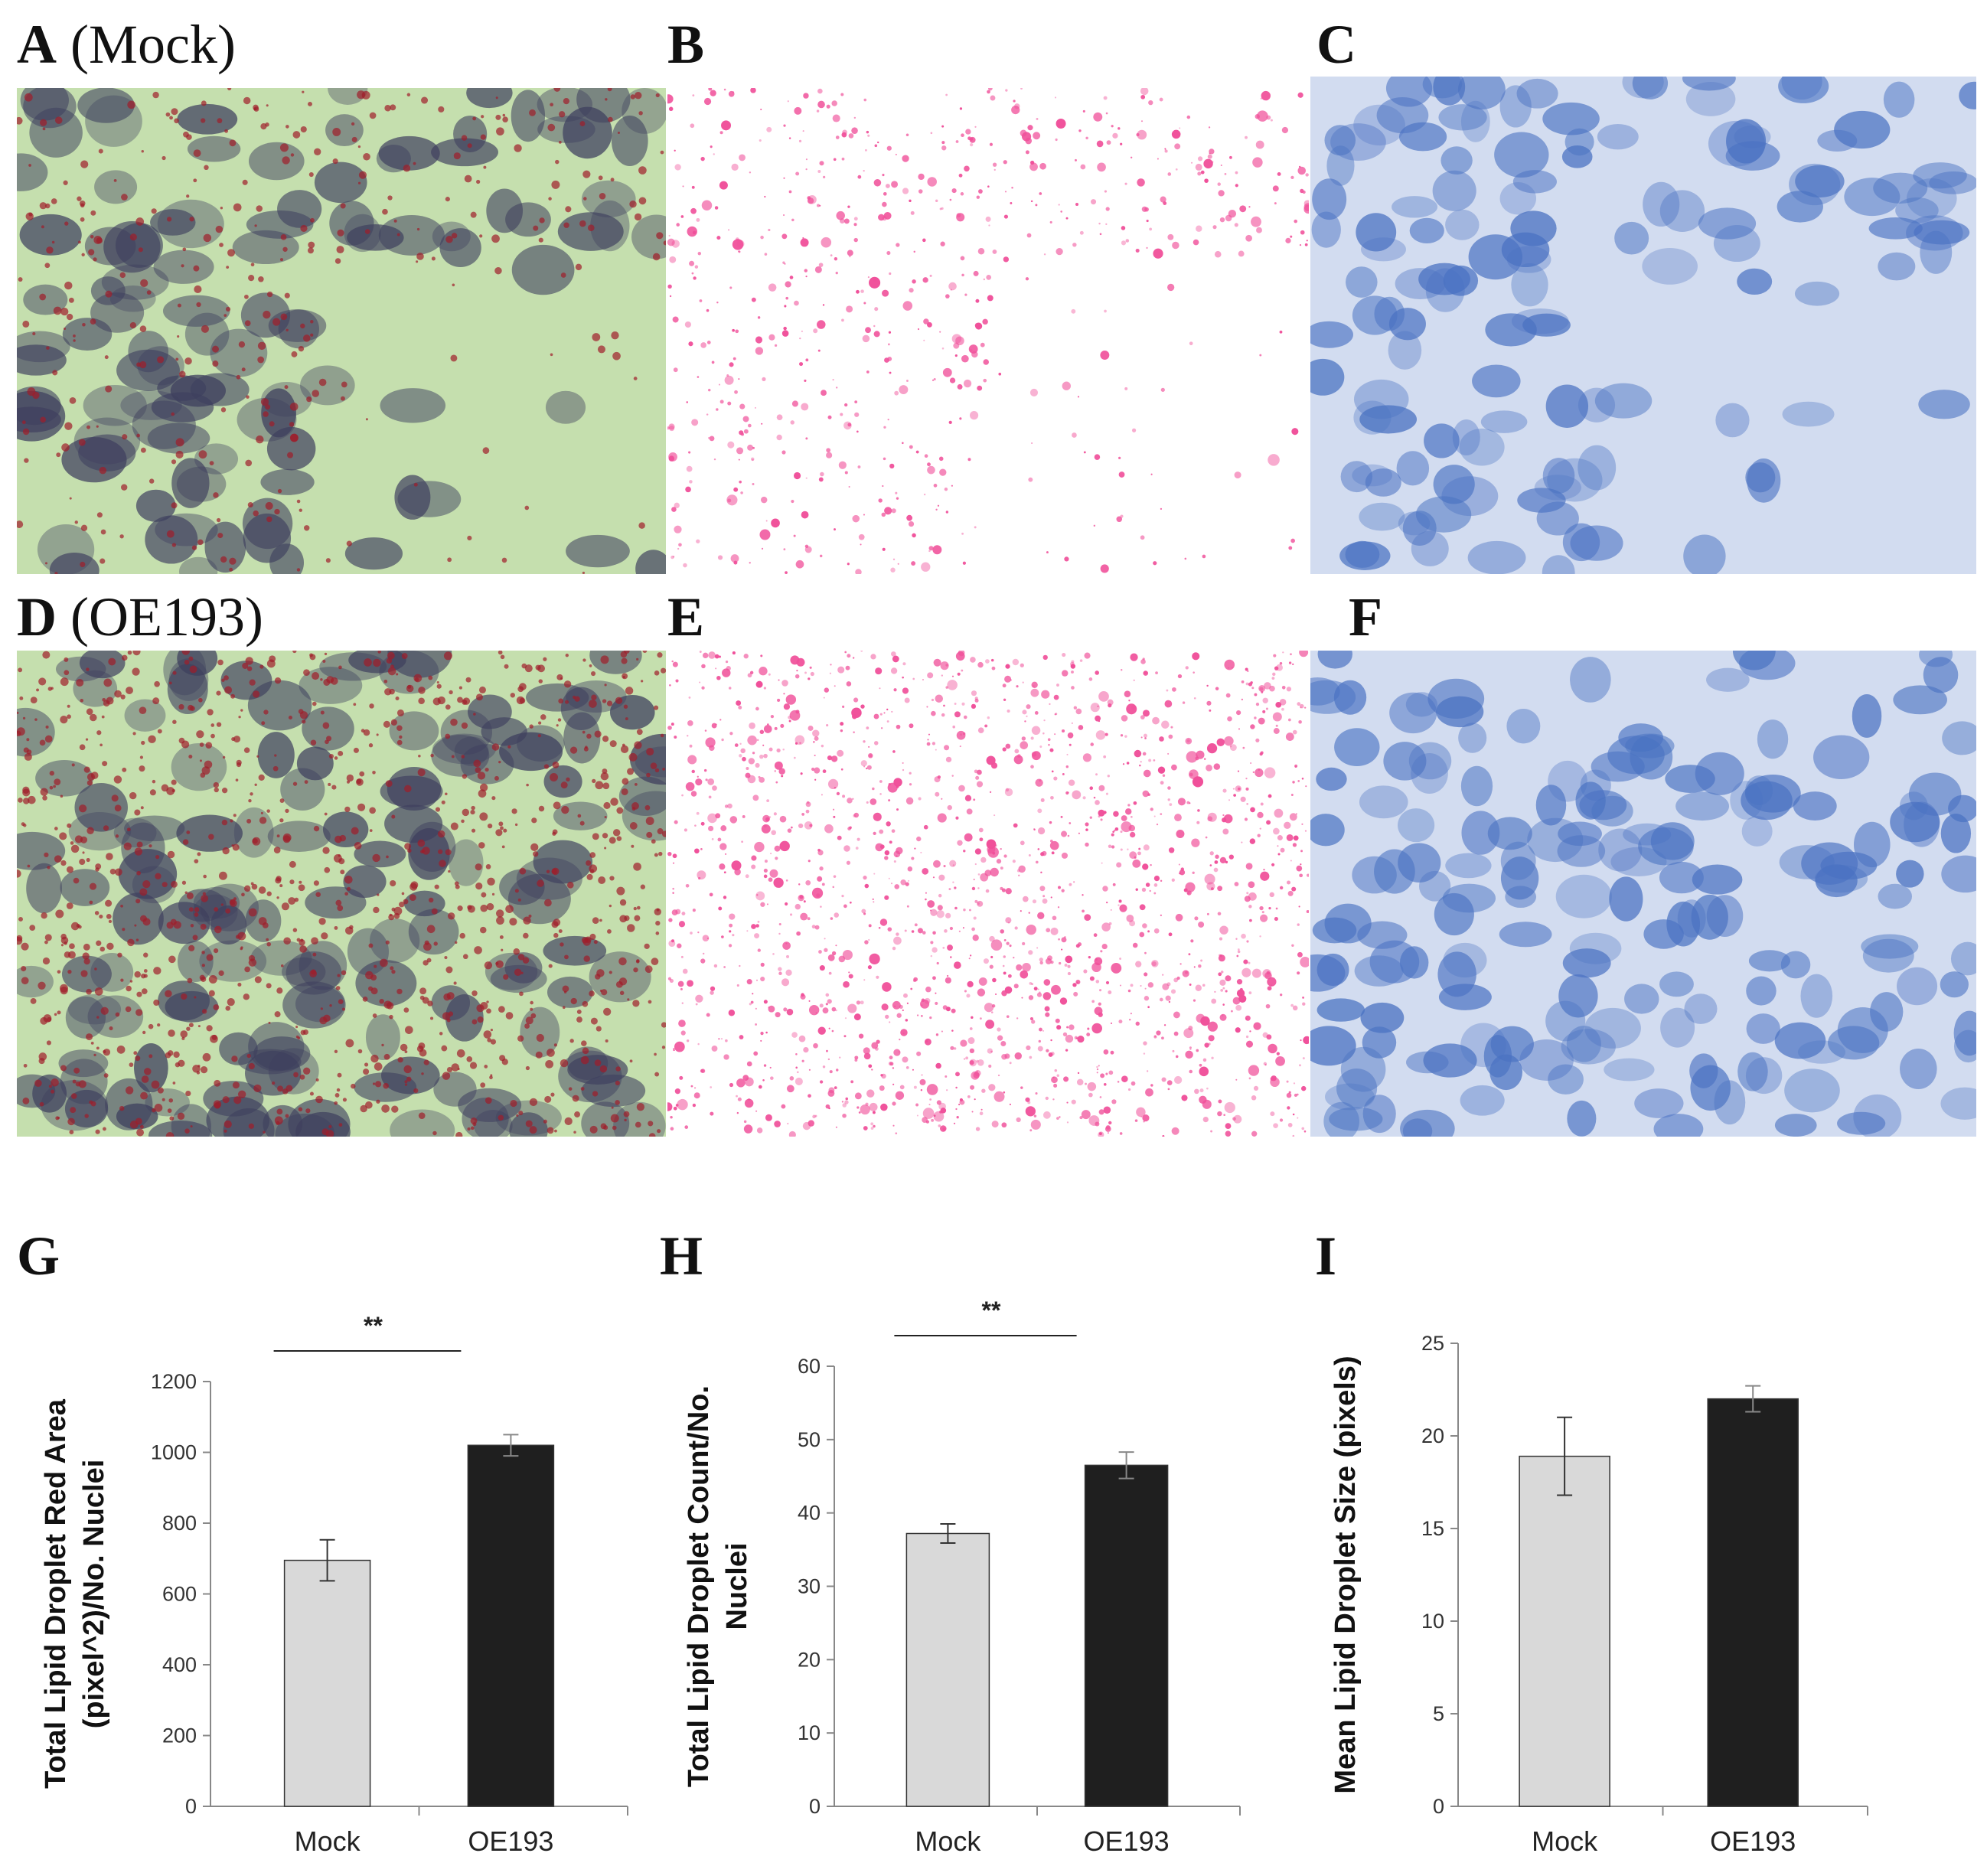  Describe the element at coordinates (988, 331) in the screenshot. I see `lipid-mask-mock-image` at that location.